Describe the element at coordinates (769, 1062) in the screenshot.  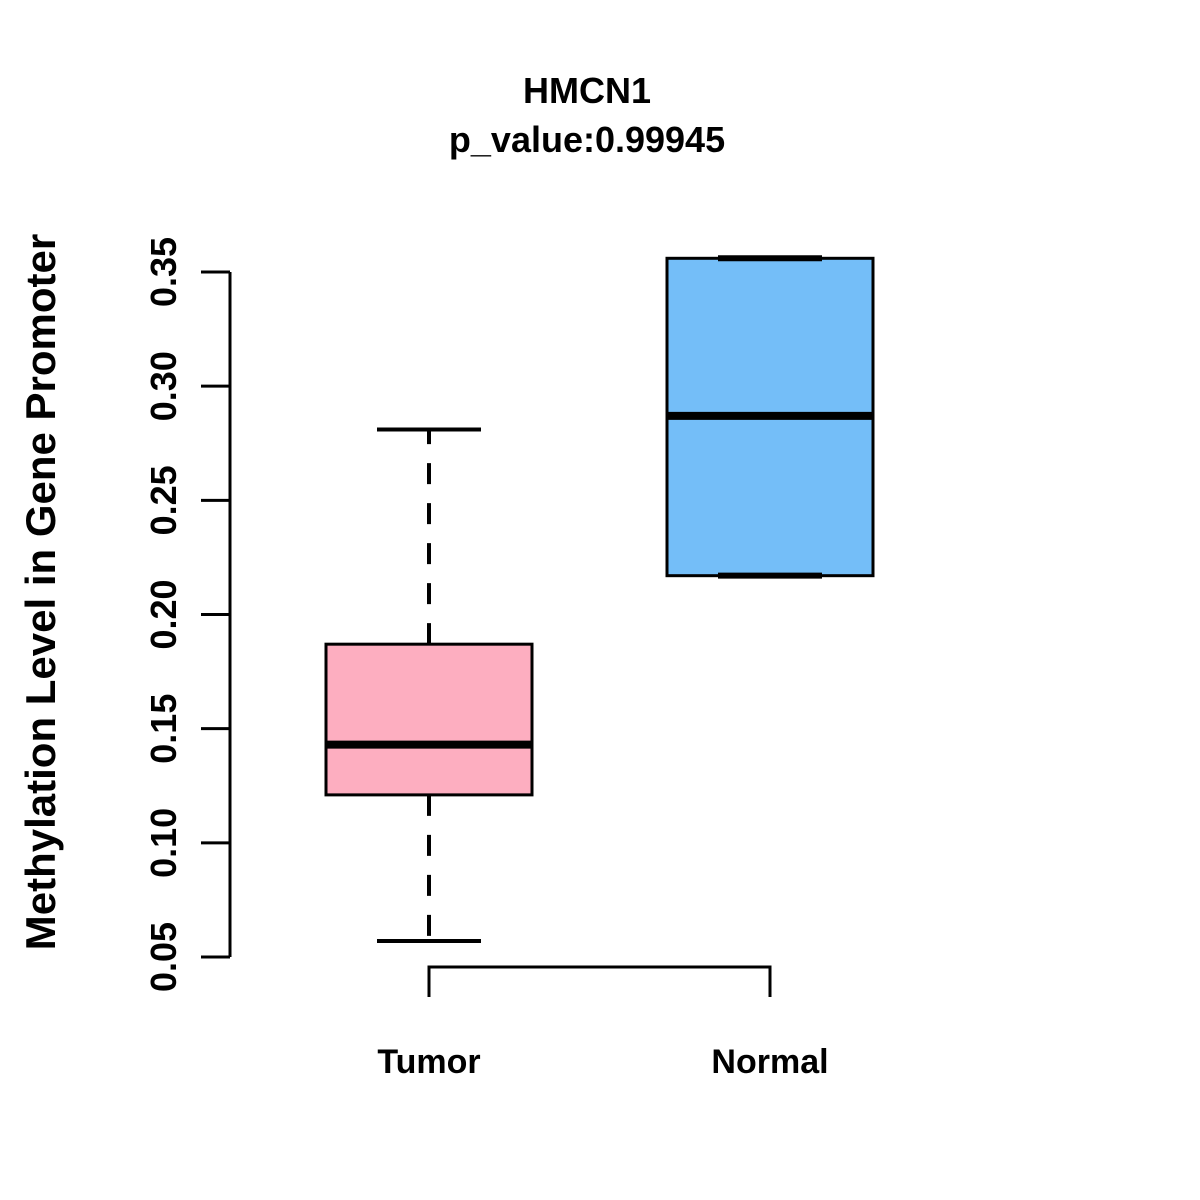
I see `x-axis-label-normal: Normal` at that location.